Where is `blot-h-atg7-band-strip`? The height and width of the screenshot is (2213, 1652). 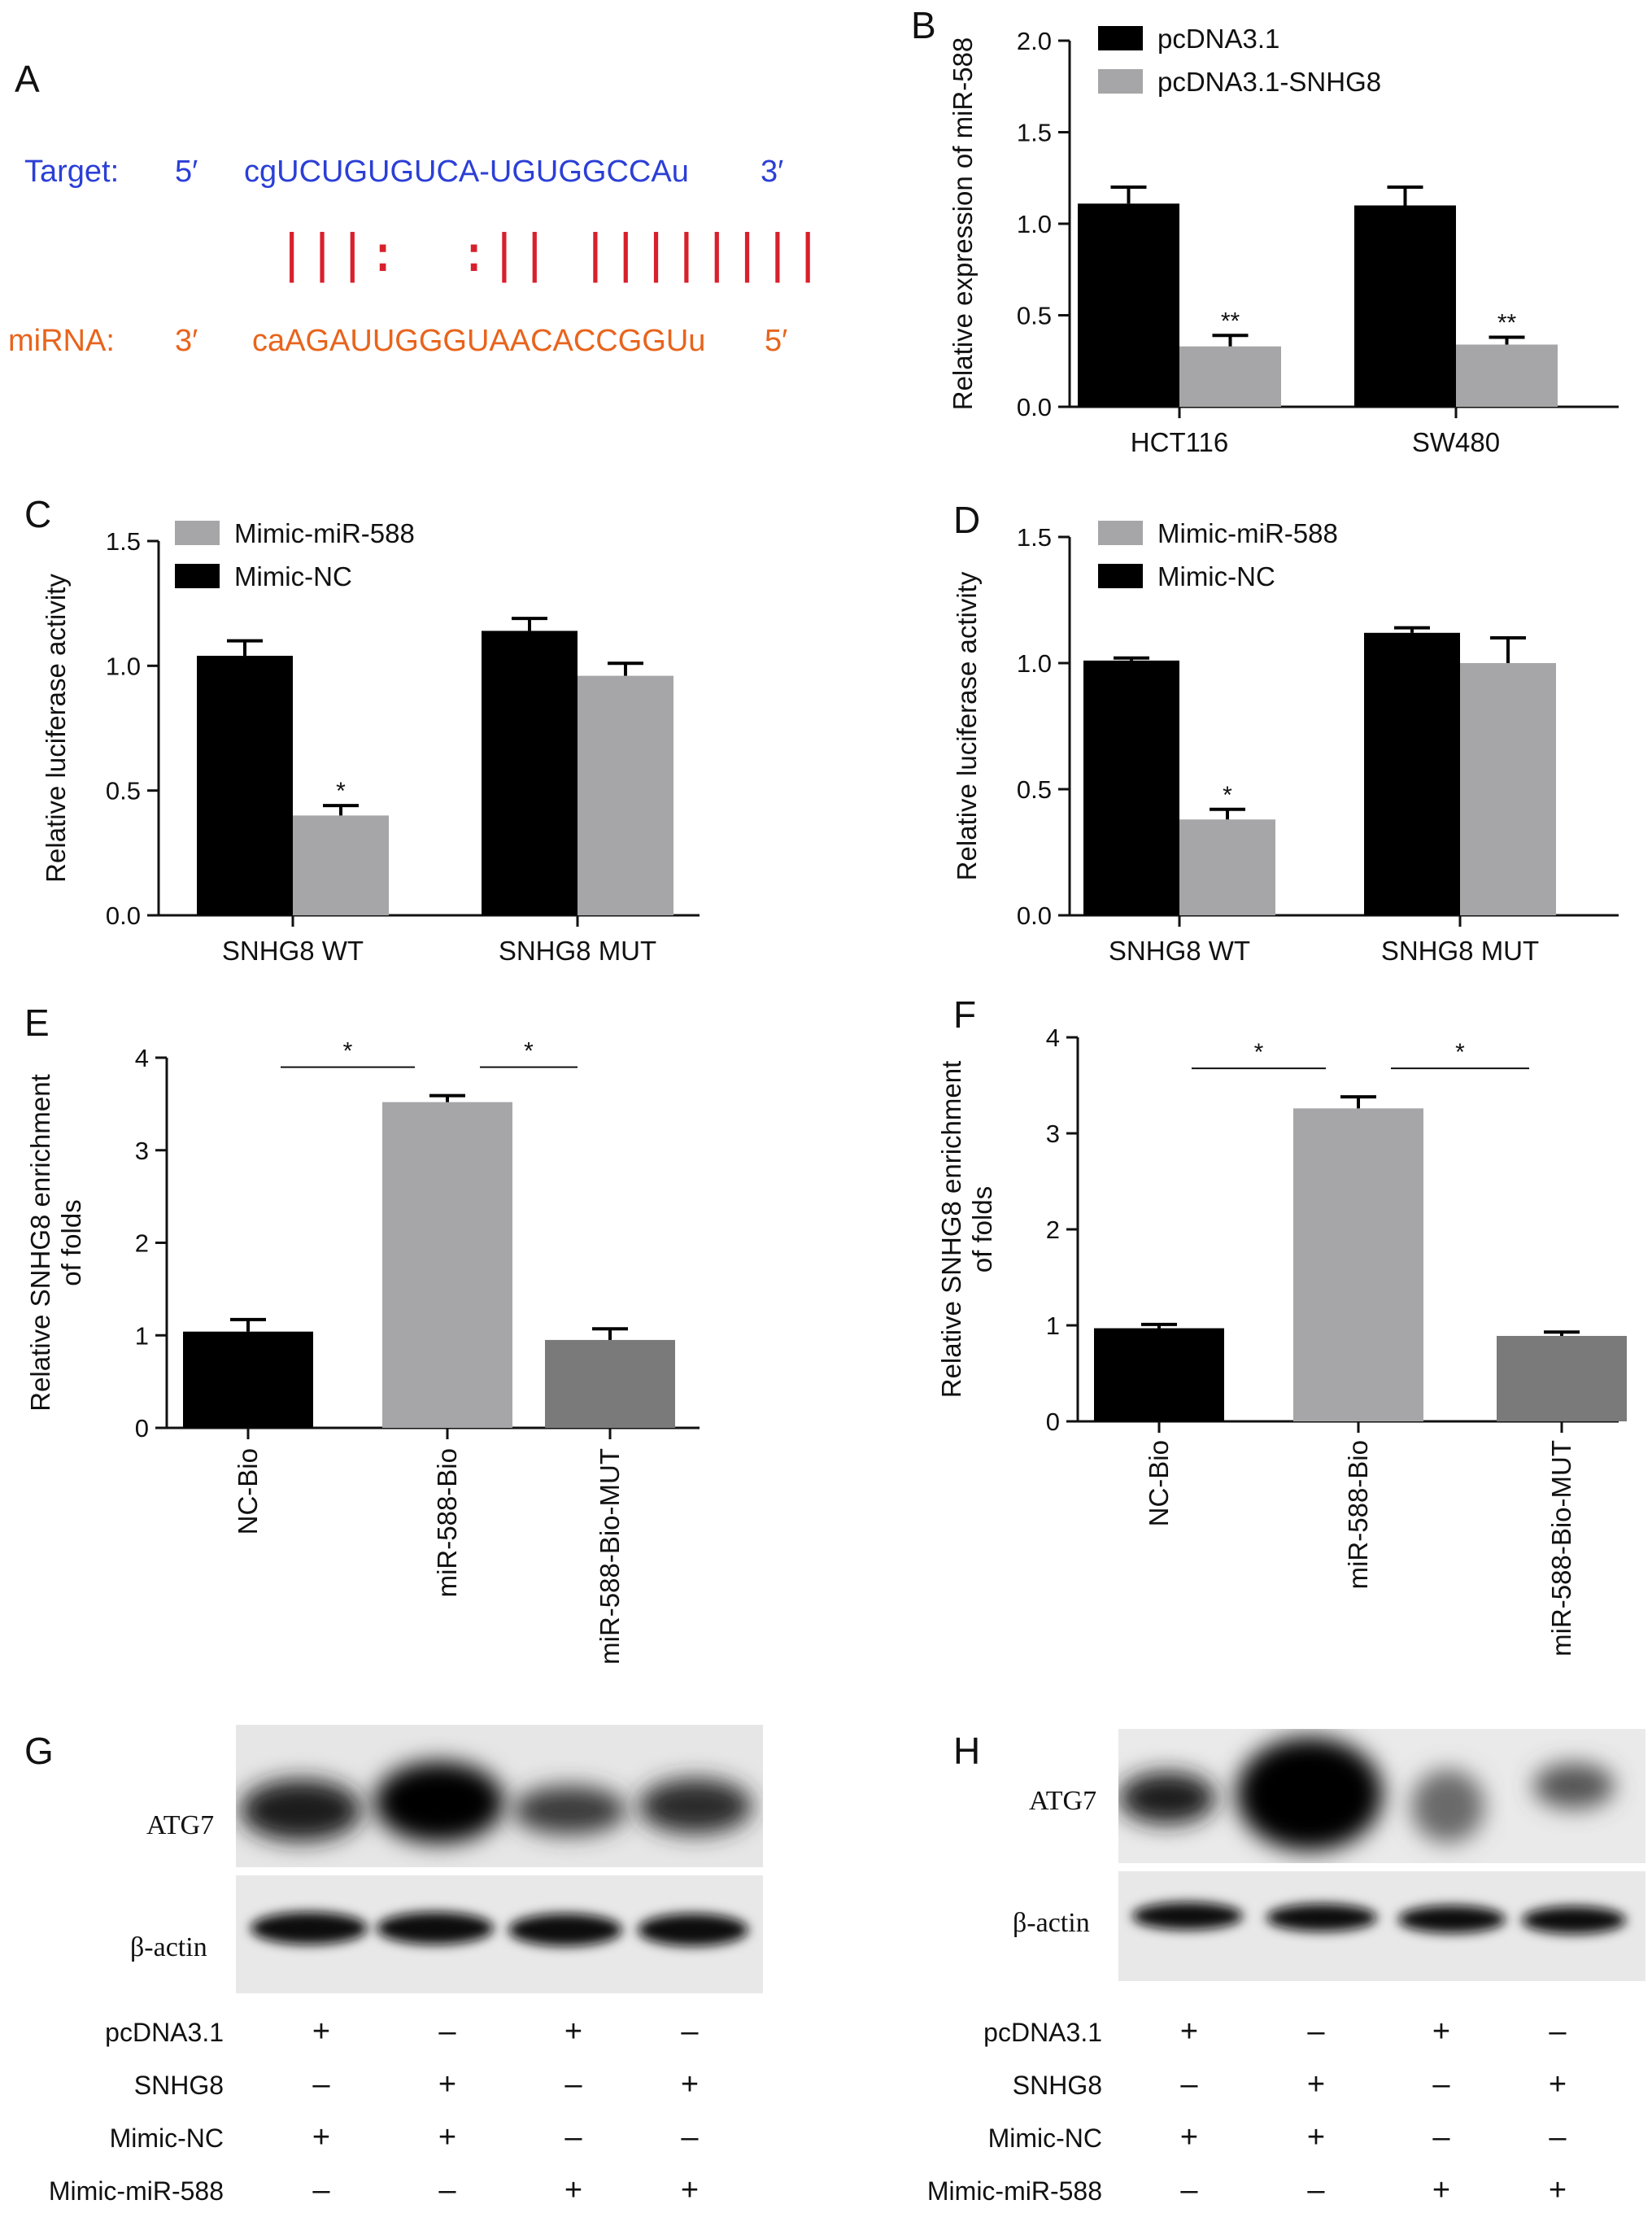
blot-h-atg7-band-strip is located at coordinates (1381, 1796).